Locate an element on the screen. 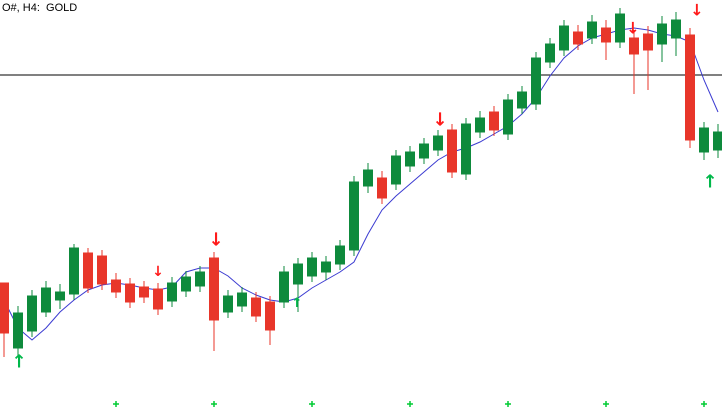  chart-symbol-label: O#, H4: GOLD is located at coordinates (40, 8).